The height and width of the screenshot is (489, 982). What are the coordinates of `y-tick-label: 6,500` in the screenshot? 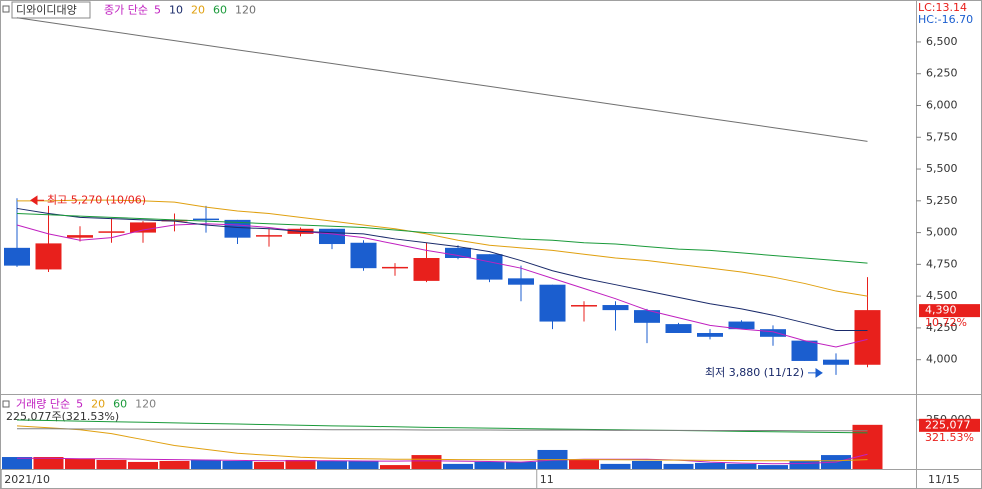 It's located at (942, 41).